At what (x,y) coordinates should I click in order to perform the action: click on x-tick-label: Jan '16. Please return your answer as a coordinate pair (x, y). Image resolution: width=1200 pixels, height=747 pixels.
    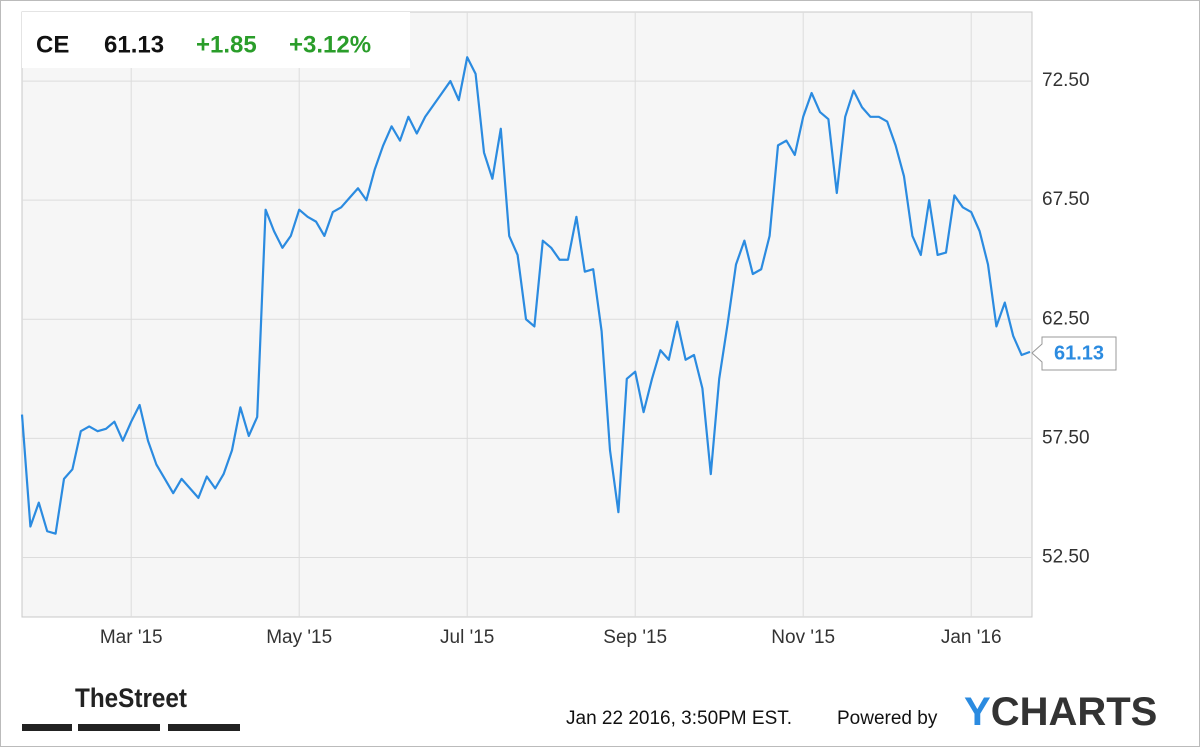
    Looking at the image, I should click on (971, 637).